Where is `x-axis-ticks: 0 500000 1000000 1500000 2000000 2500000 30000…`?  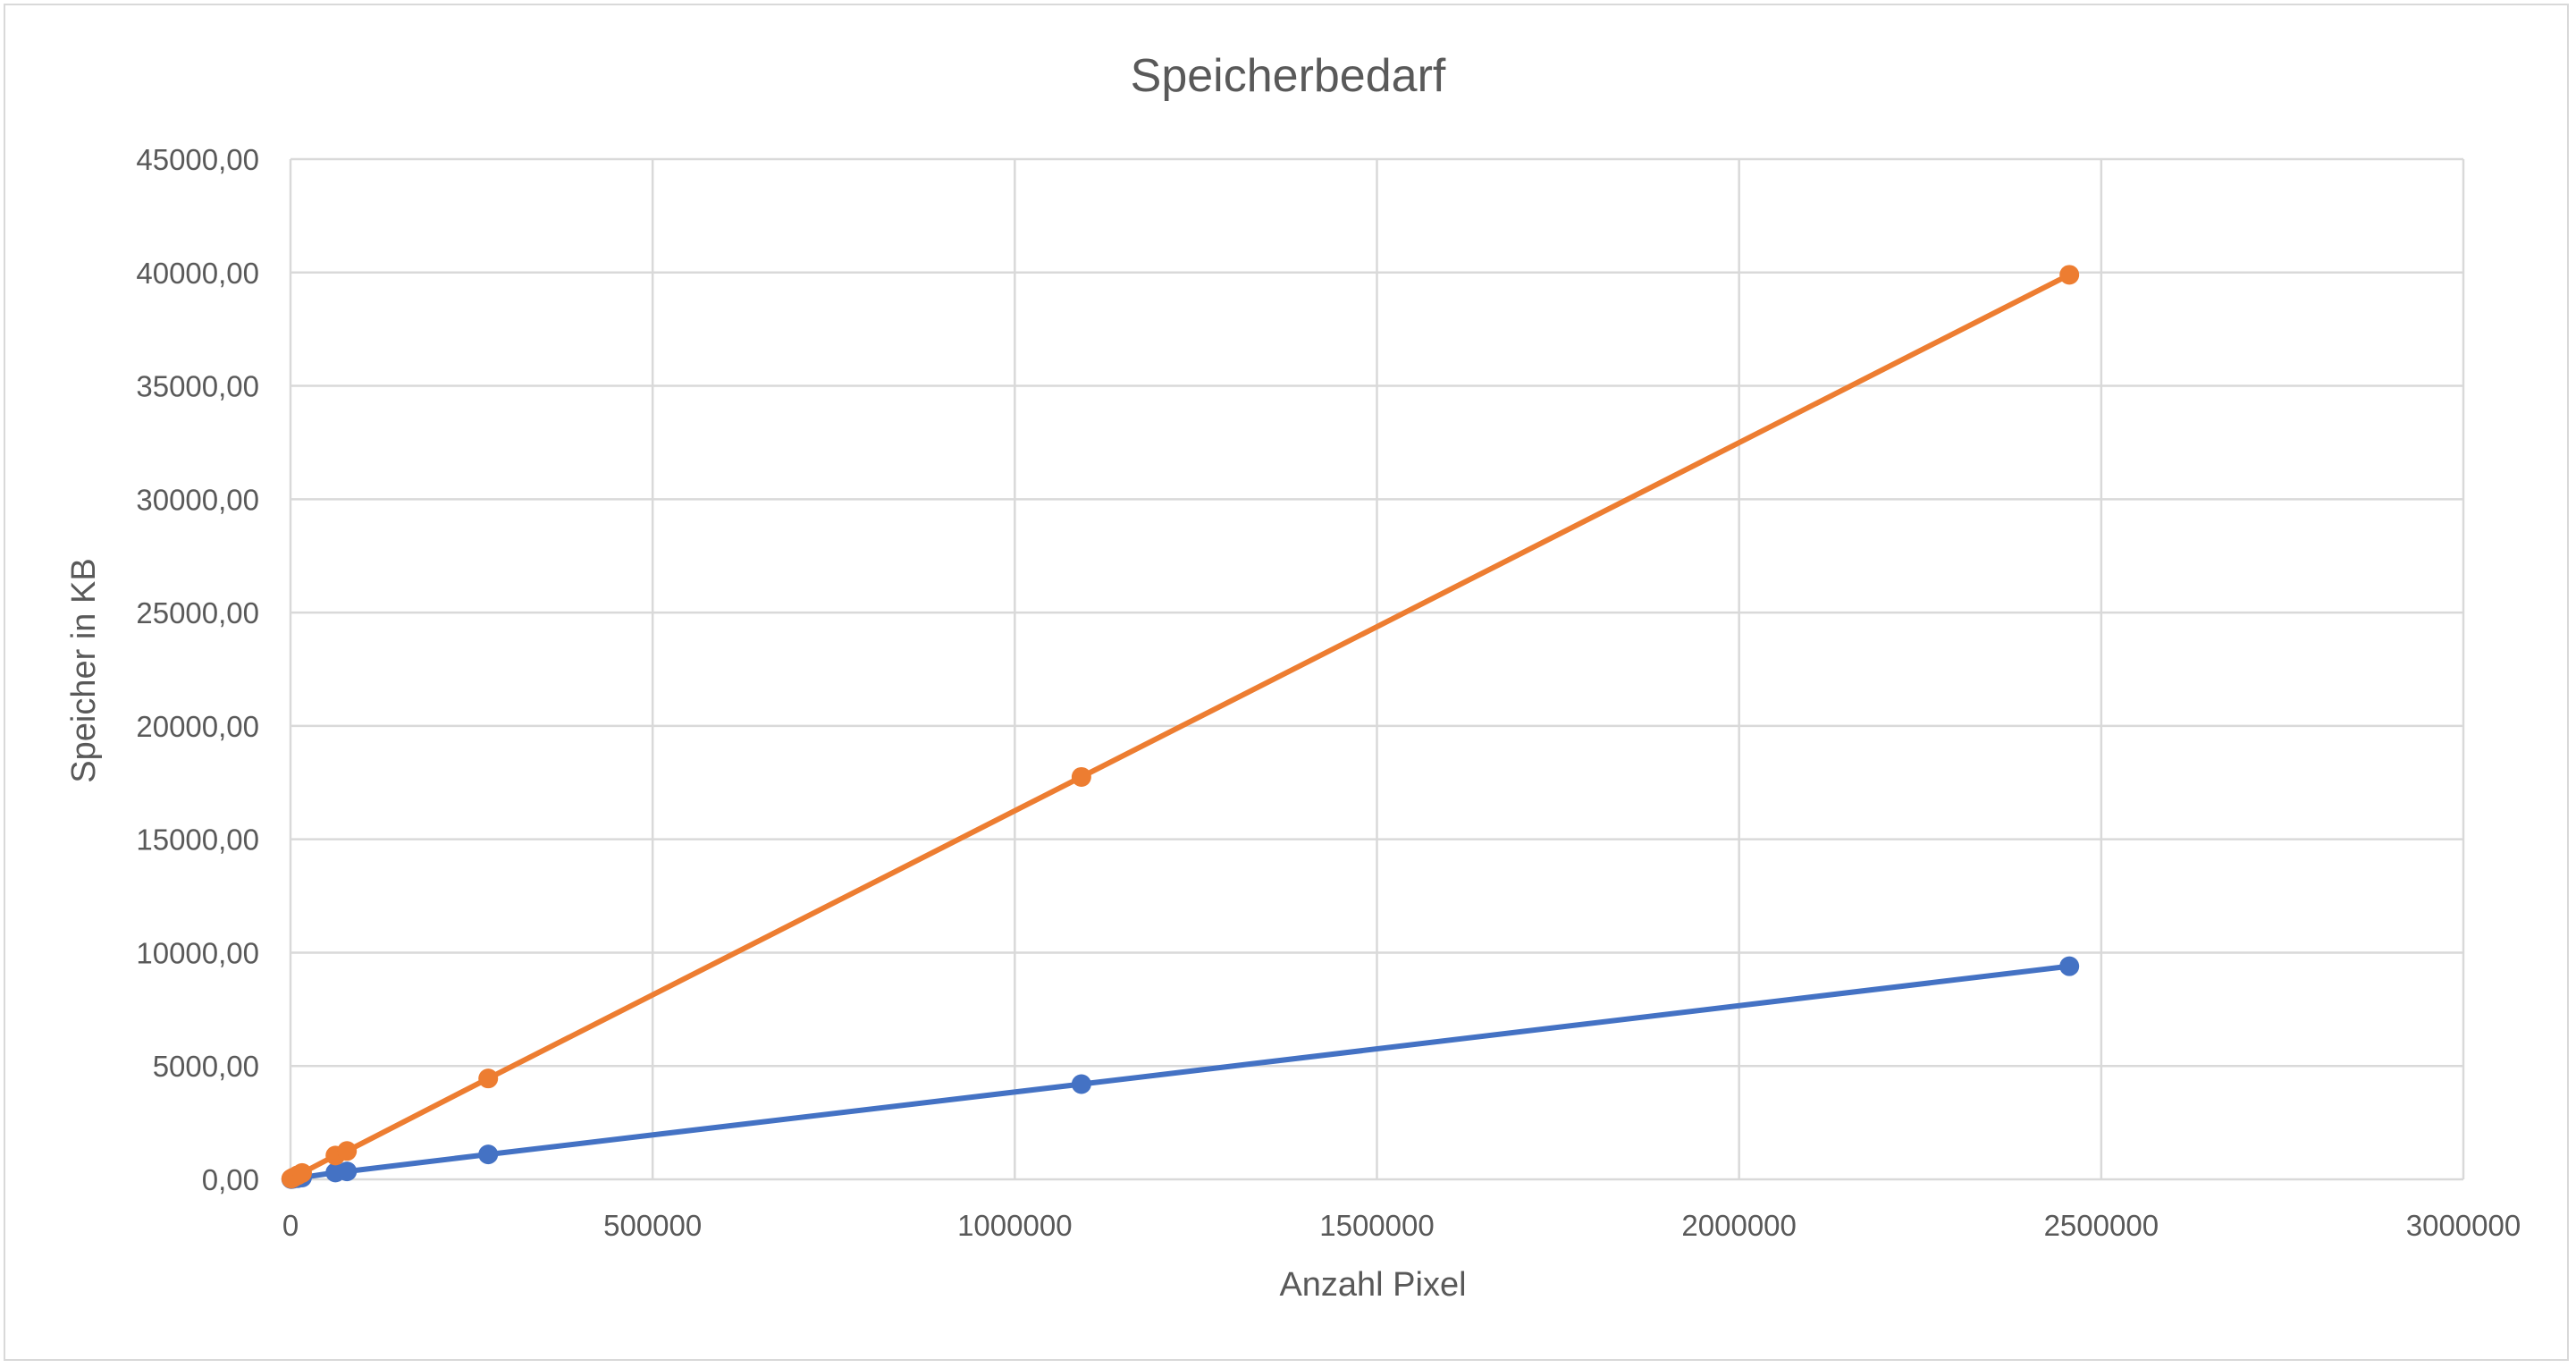
x-axis-ticks: 0 500000 1000000 1500000 2000000 2500000 30000… is located at coordinates (1402, 1225).